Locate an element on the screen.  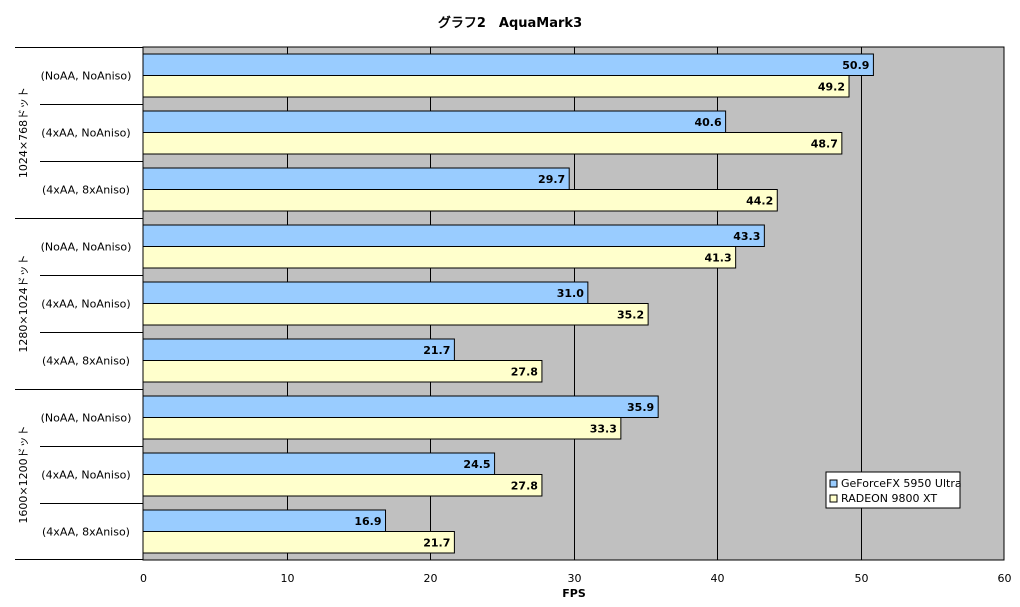
x-tick-label: 30 is located at coordinates (575, 578).